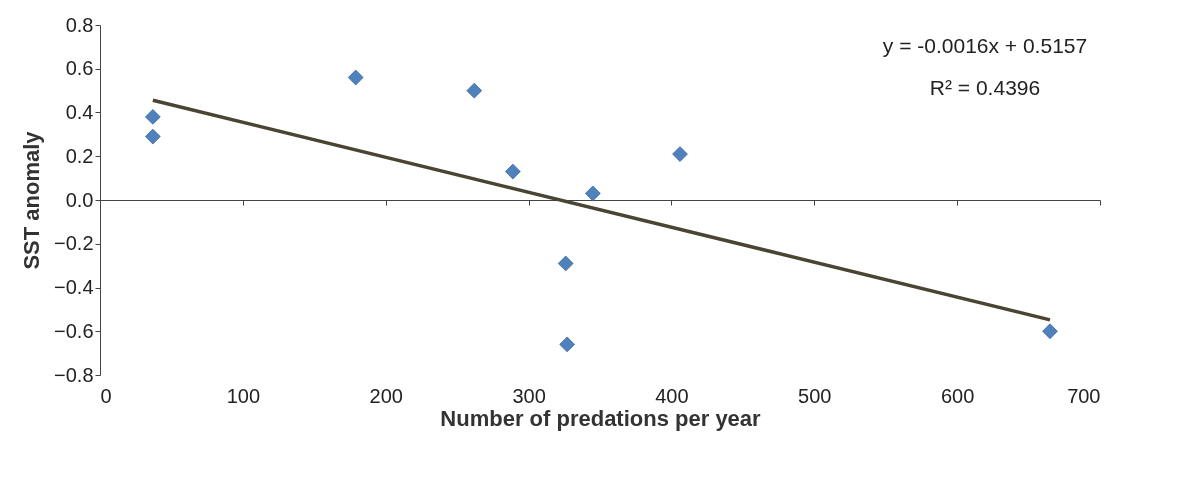 The width and height of the screenshot is (1203, 487). I want to click on x-tick-label: 100, so click(243, 395).